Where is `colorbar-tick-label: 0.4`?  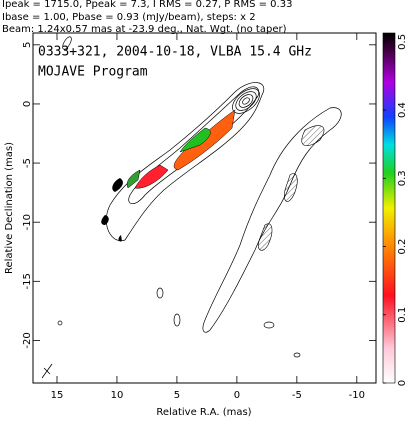 colorbar-tick-label: 0.4 is located at coordinates (402, 110).